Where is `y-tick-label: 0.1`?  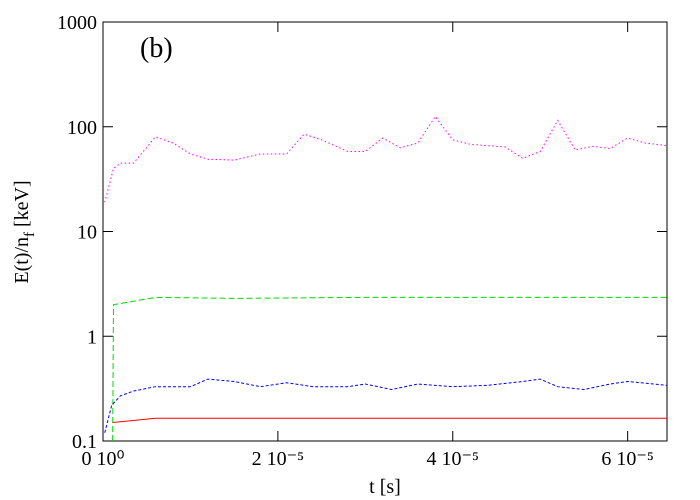
y-tick-label: 0.1 is located at coordinates (84, 442).